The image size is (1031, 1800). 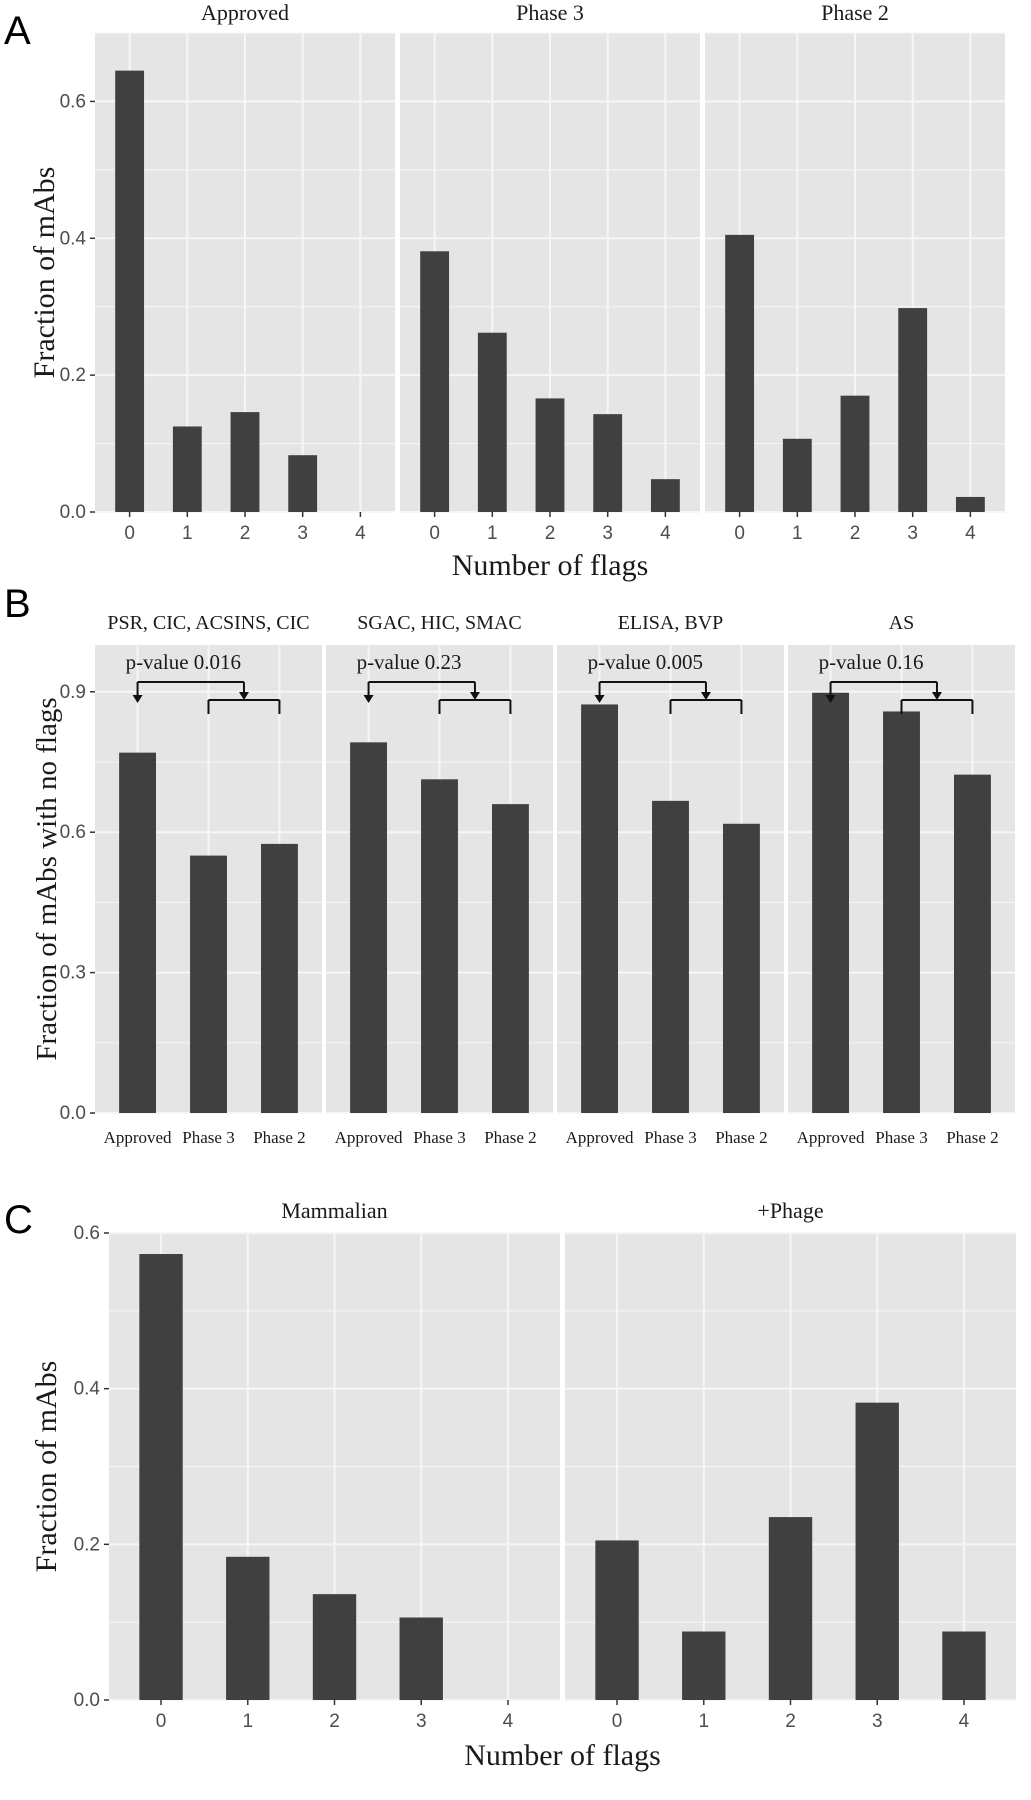 What do you see at coordinates (439, 623) in the screenshot?
I see `facet-title: SGAC, HIC, SMAC` at bounding box center [439, 623].